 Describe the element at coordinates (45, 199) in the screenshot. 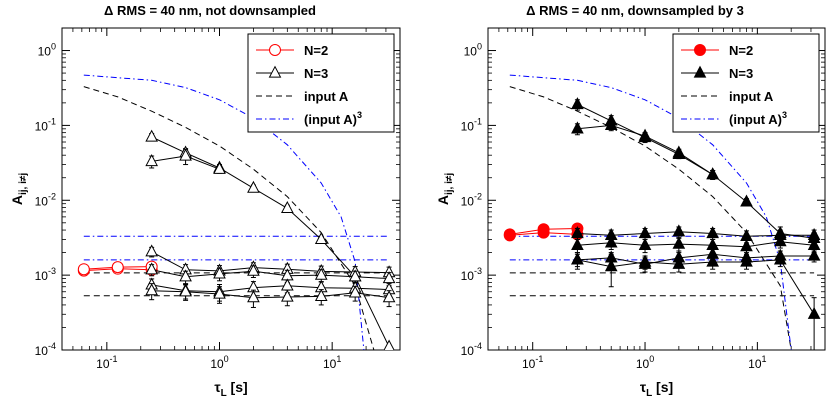

I see `y-tick-label: 10⁻²` at that location.